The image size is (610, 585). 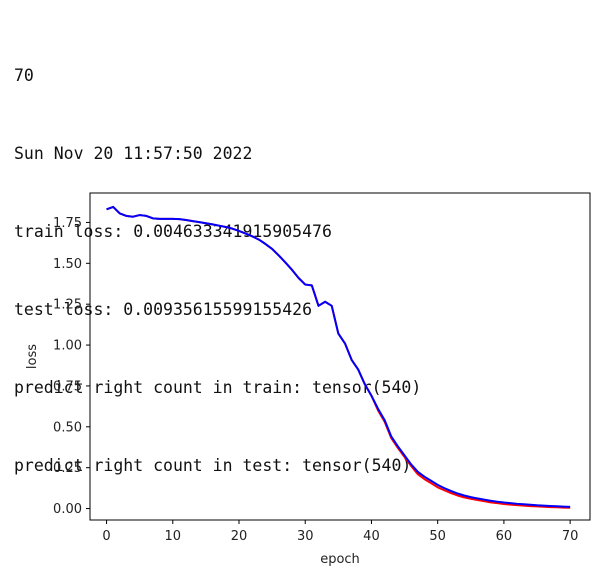 I want to click on output-line-timestamp: Sun Nov 20 11:57:50 2022, so click(x=133, y=153).